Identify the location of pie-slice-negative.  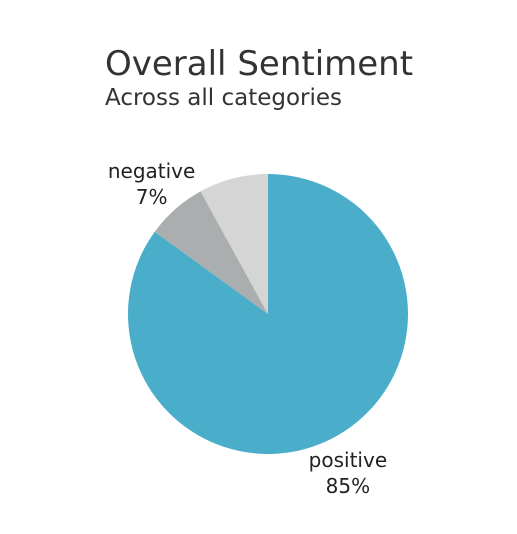
(211, 252).